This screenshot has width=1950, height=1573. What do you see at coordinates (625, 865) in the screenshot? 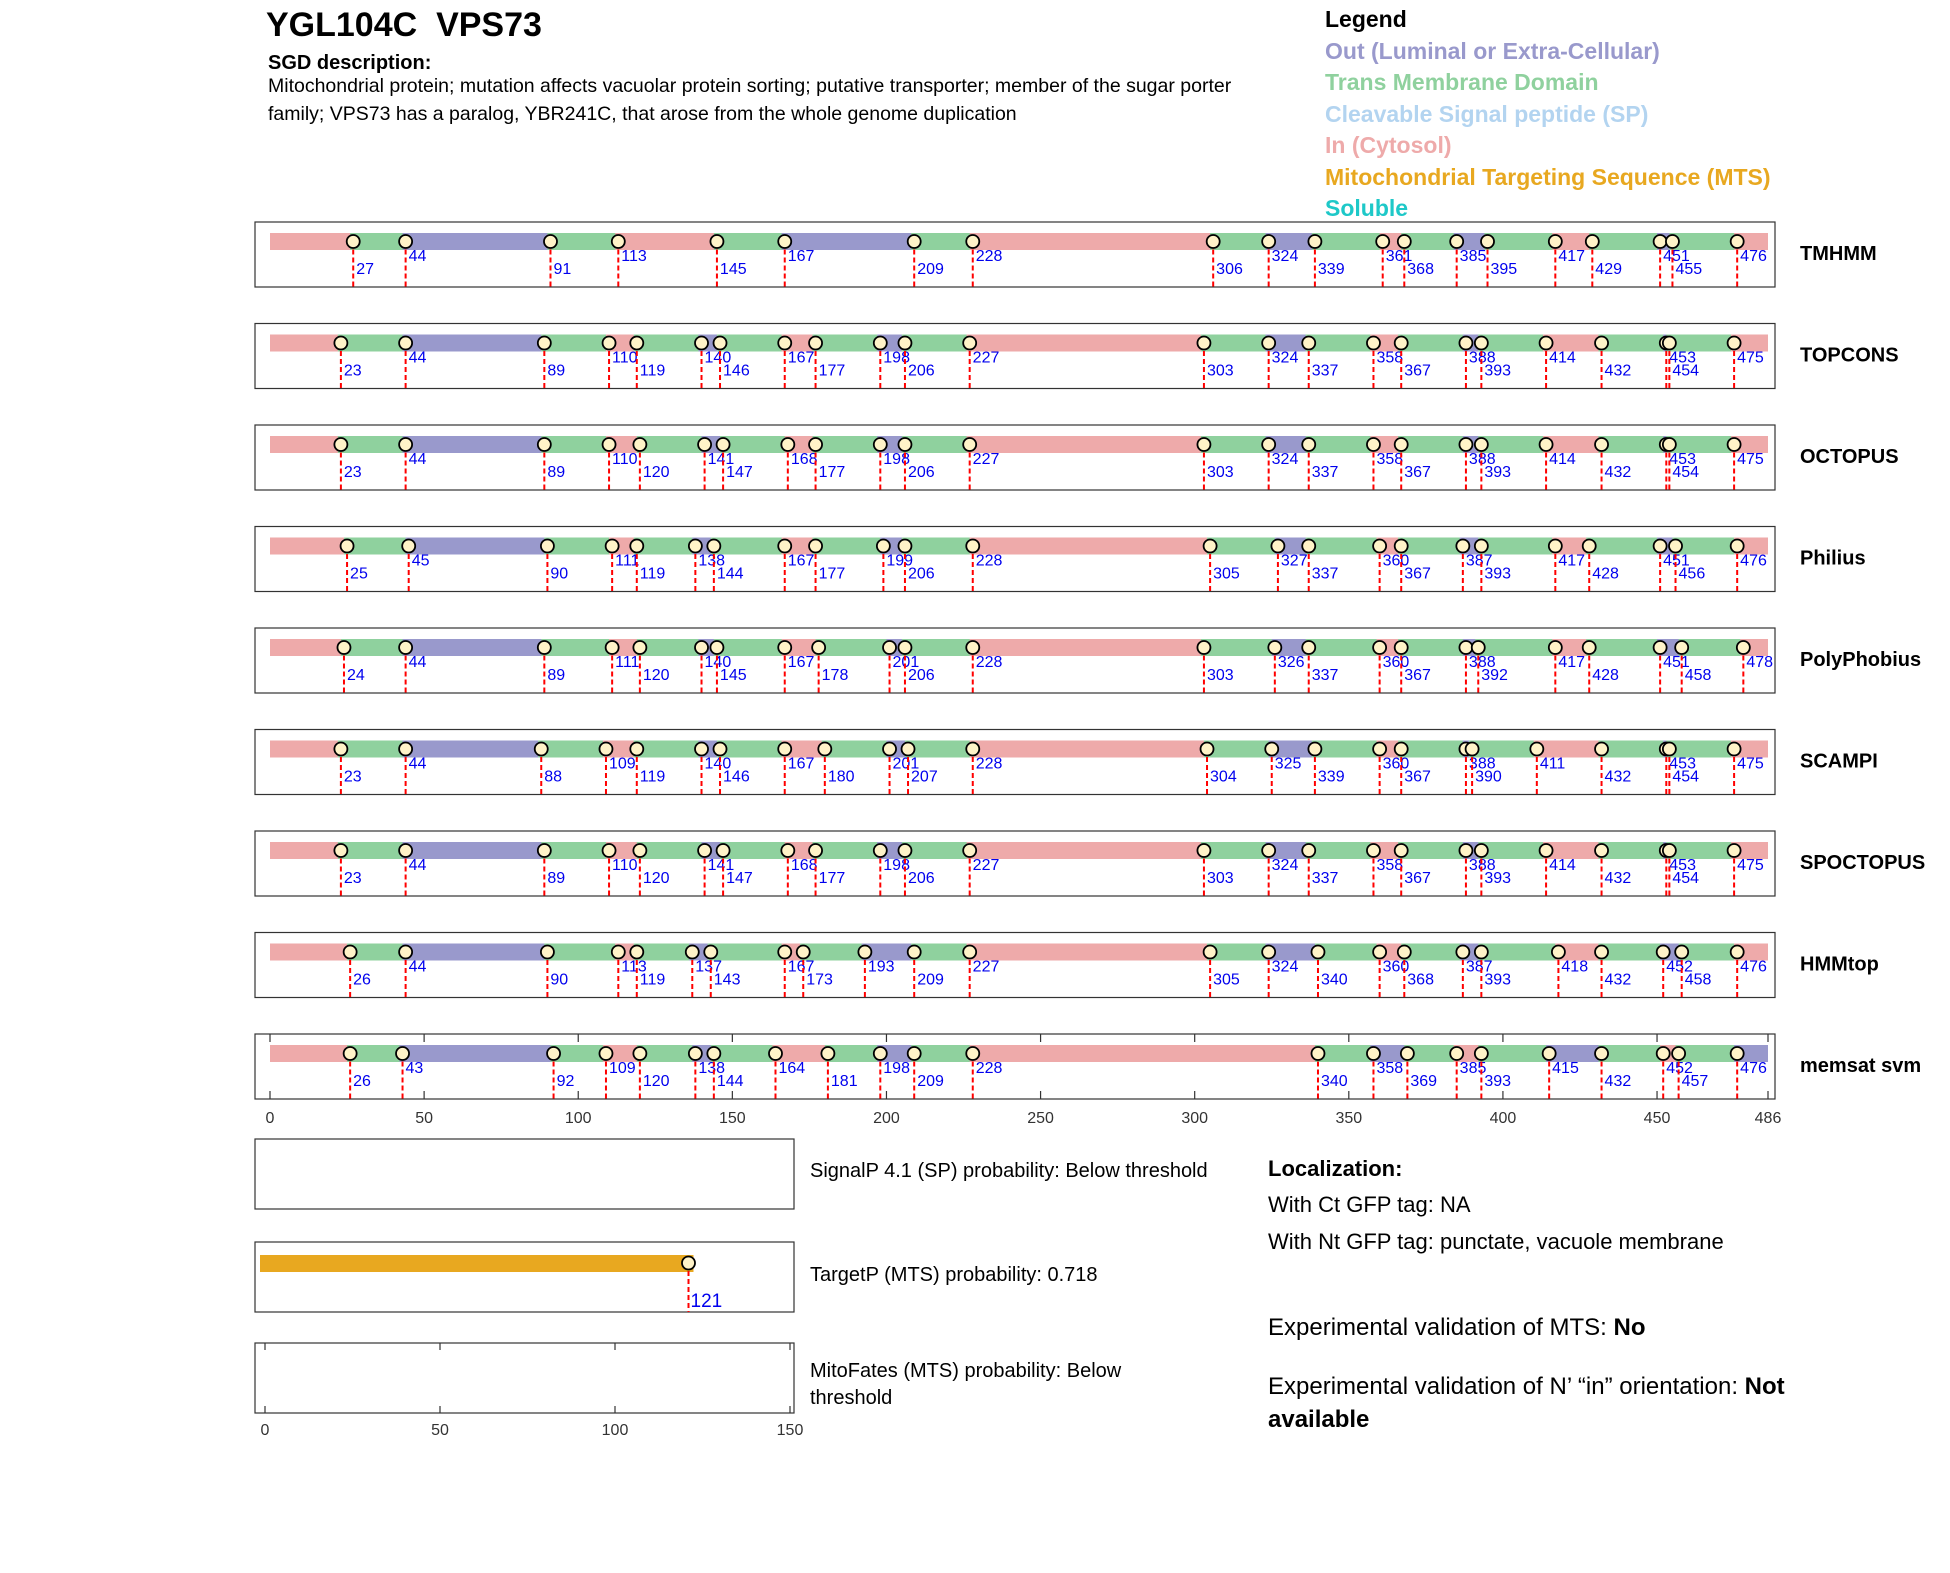
I see `position-label: 110` at bounding box center [625, 865].